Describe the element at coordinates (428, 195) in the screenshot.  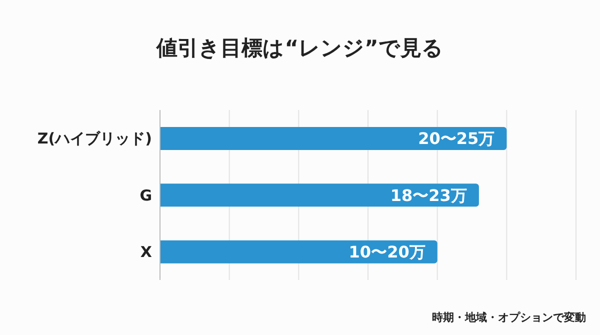
I see `data-label: 18〜23万` at that location.